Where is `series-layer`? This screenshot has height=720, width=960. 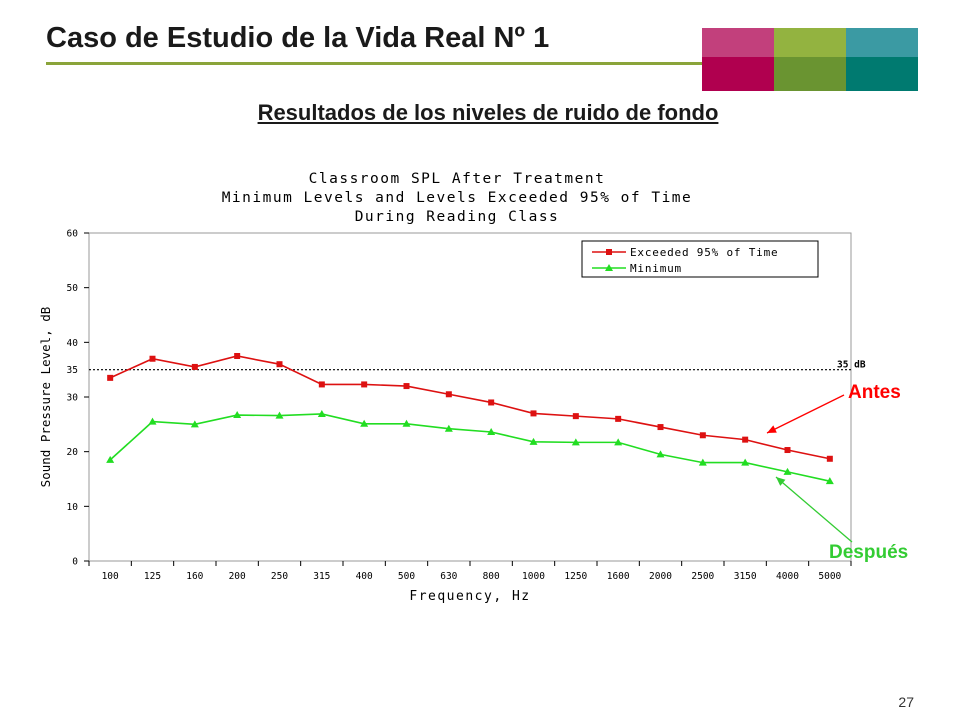
series-layer is located at coordinates (470, 419).